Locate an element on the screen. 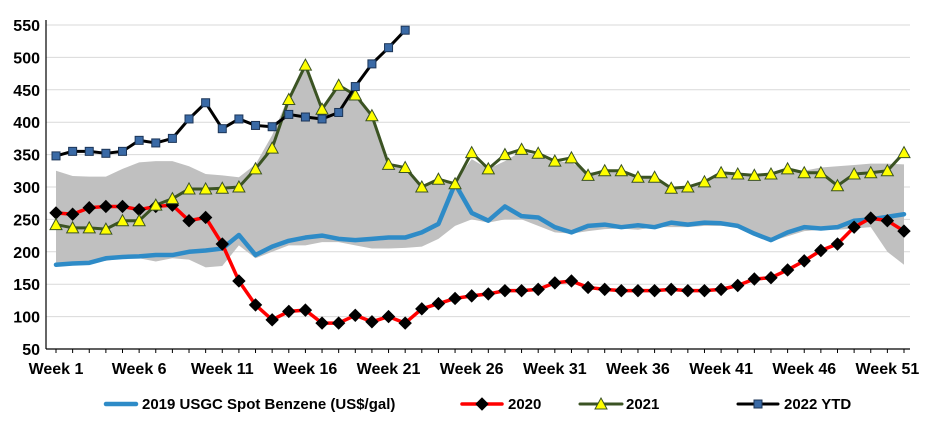 The image size is (938, 421). y-tick-label-300: 300 is located at coordinates (26, 188).